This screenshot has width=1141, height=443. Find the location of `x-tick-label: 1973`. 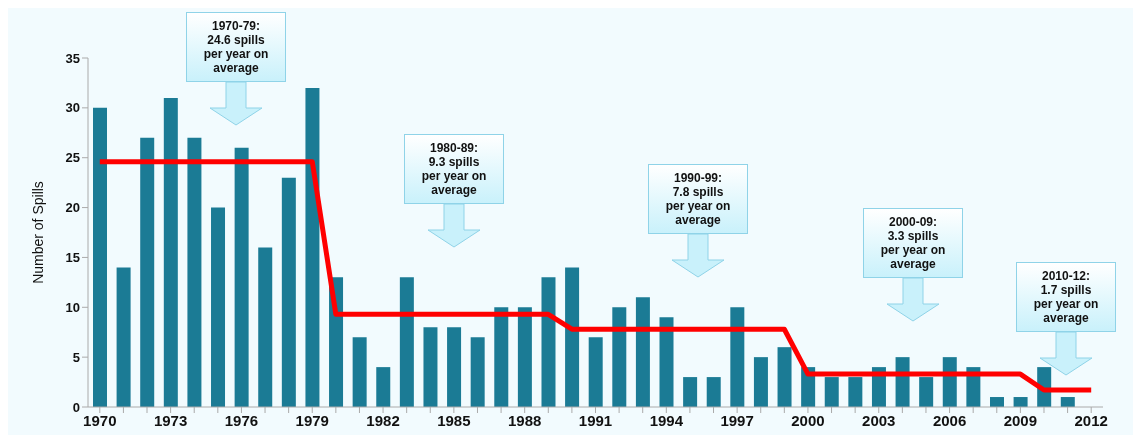

x-tick-label: 1973 is located at coordinates (170, 420).